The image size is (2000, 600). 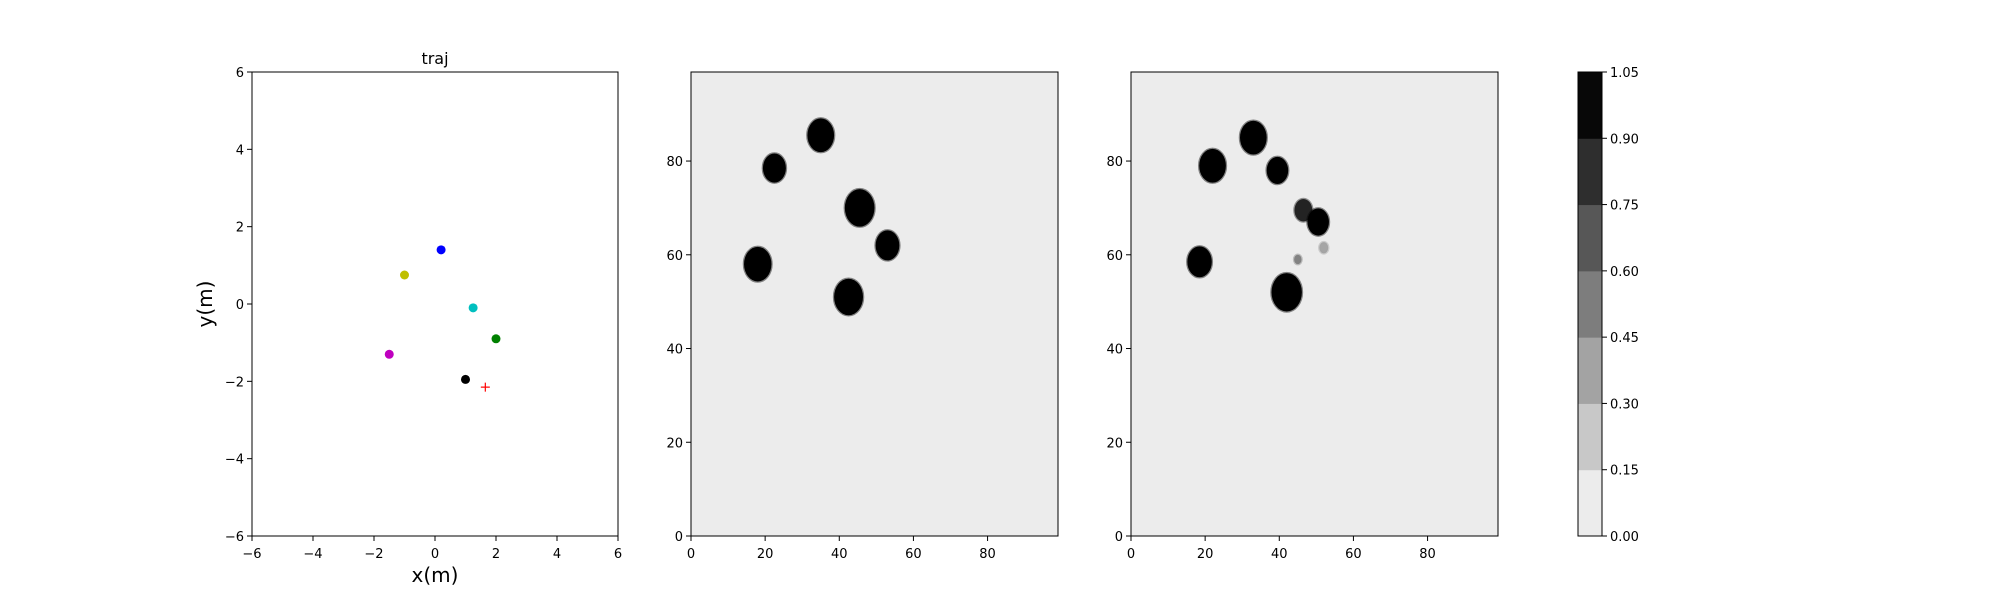 I want to click on trajectory-0-y-tick-label: 0, so click(x=240, y=305).